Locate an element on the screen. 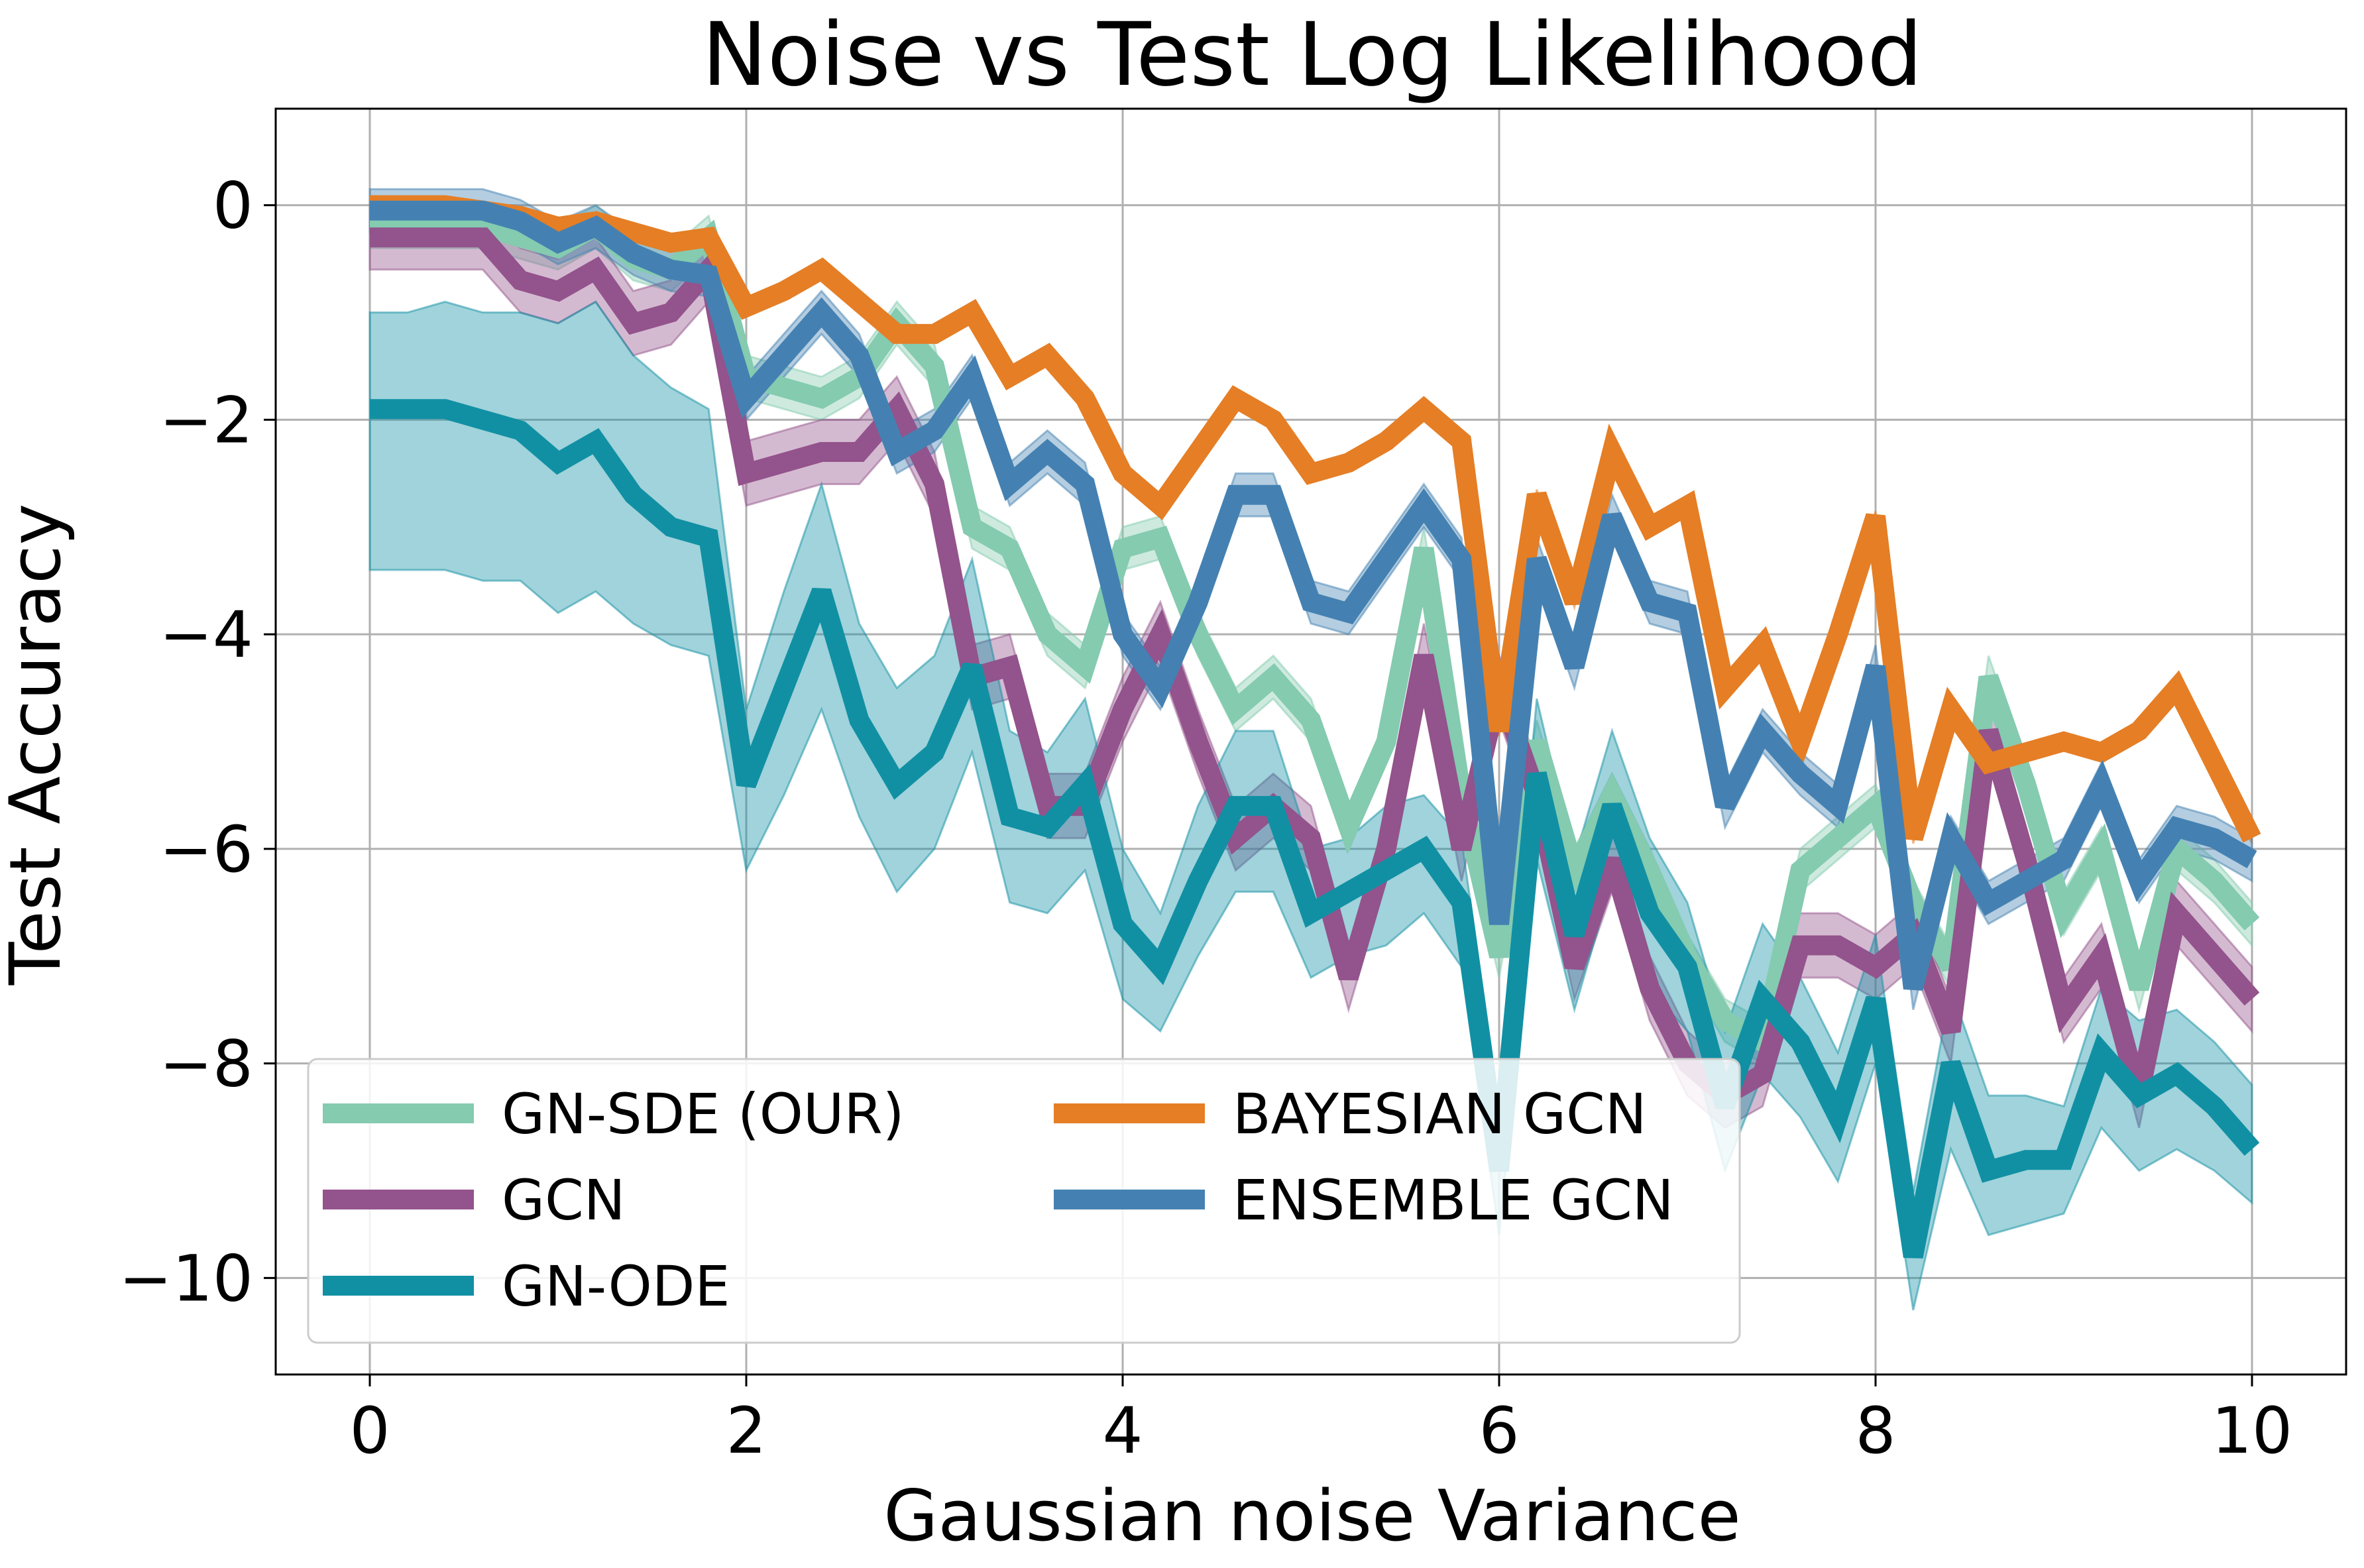  y-tick-label: −6 is located at coordinates (206, 849).